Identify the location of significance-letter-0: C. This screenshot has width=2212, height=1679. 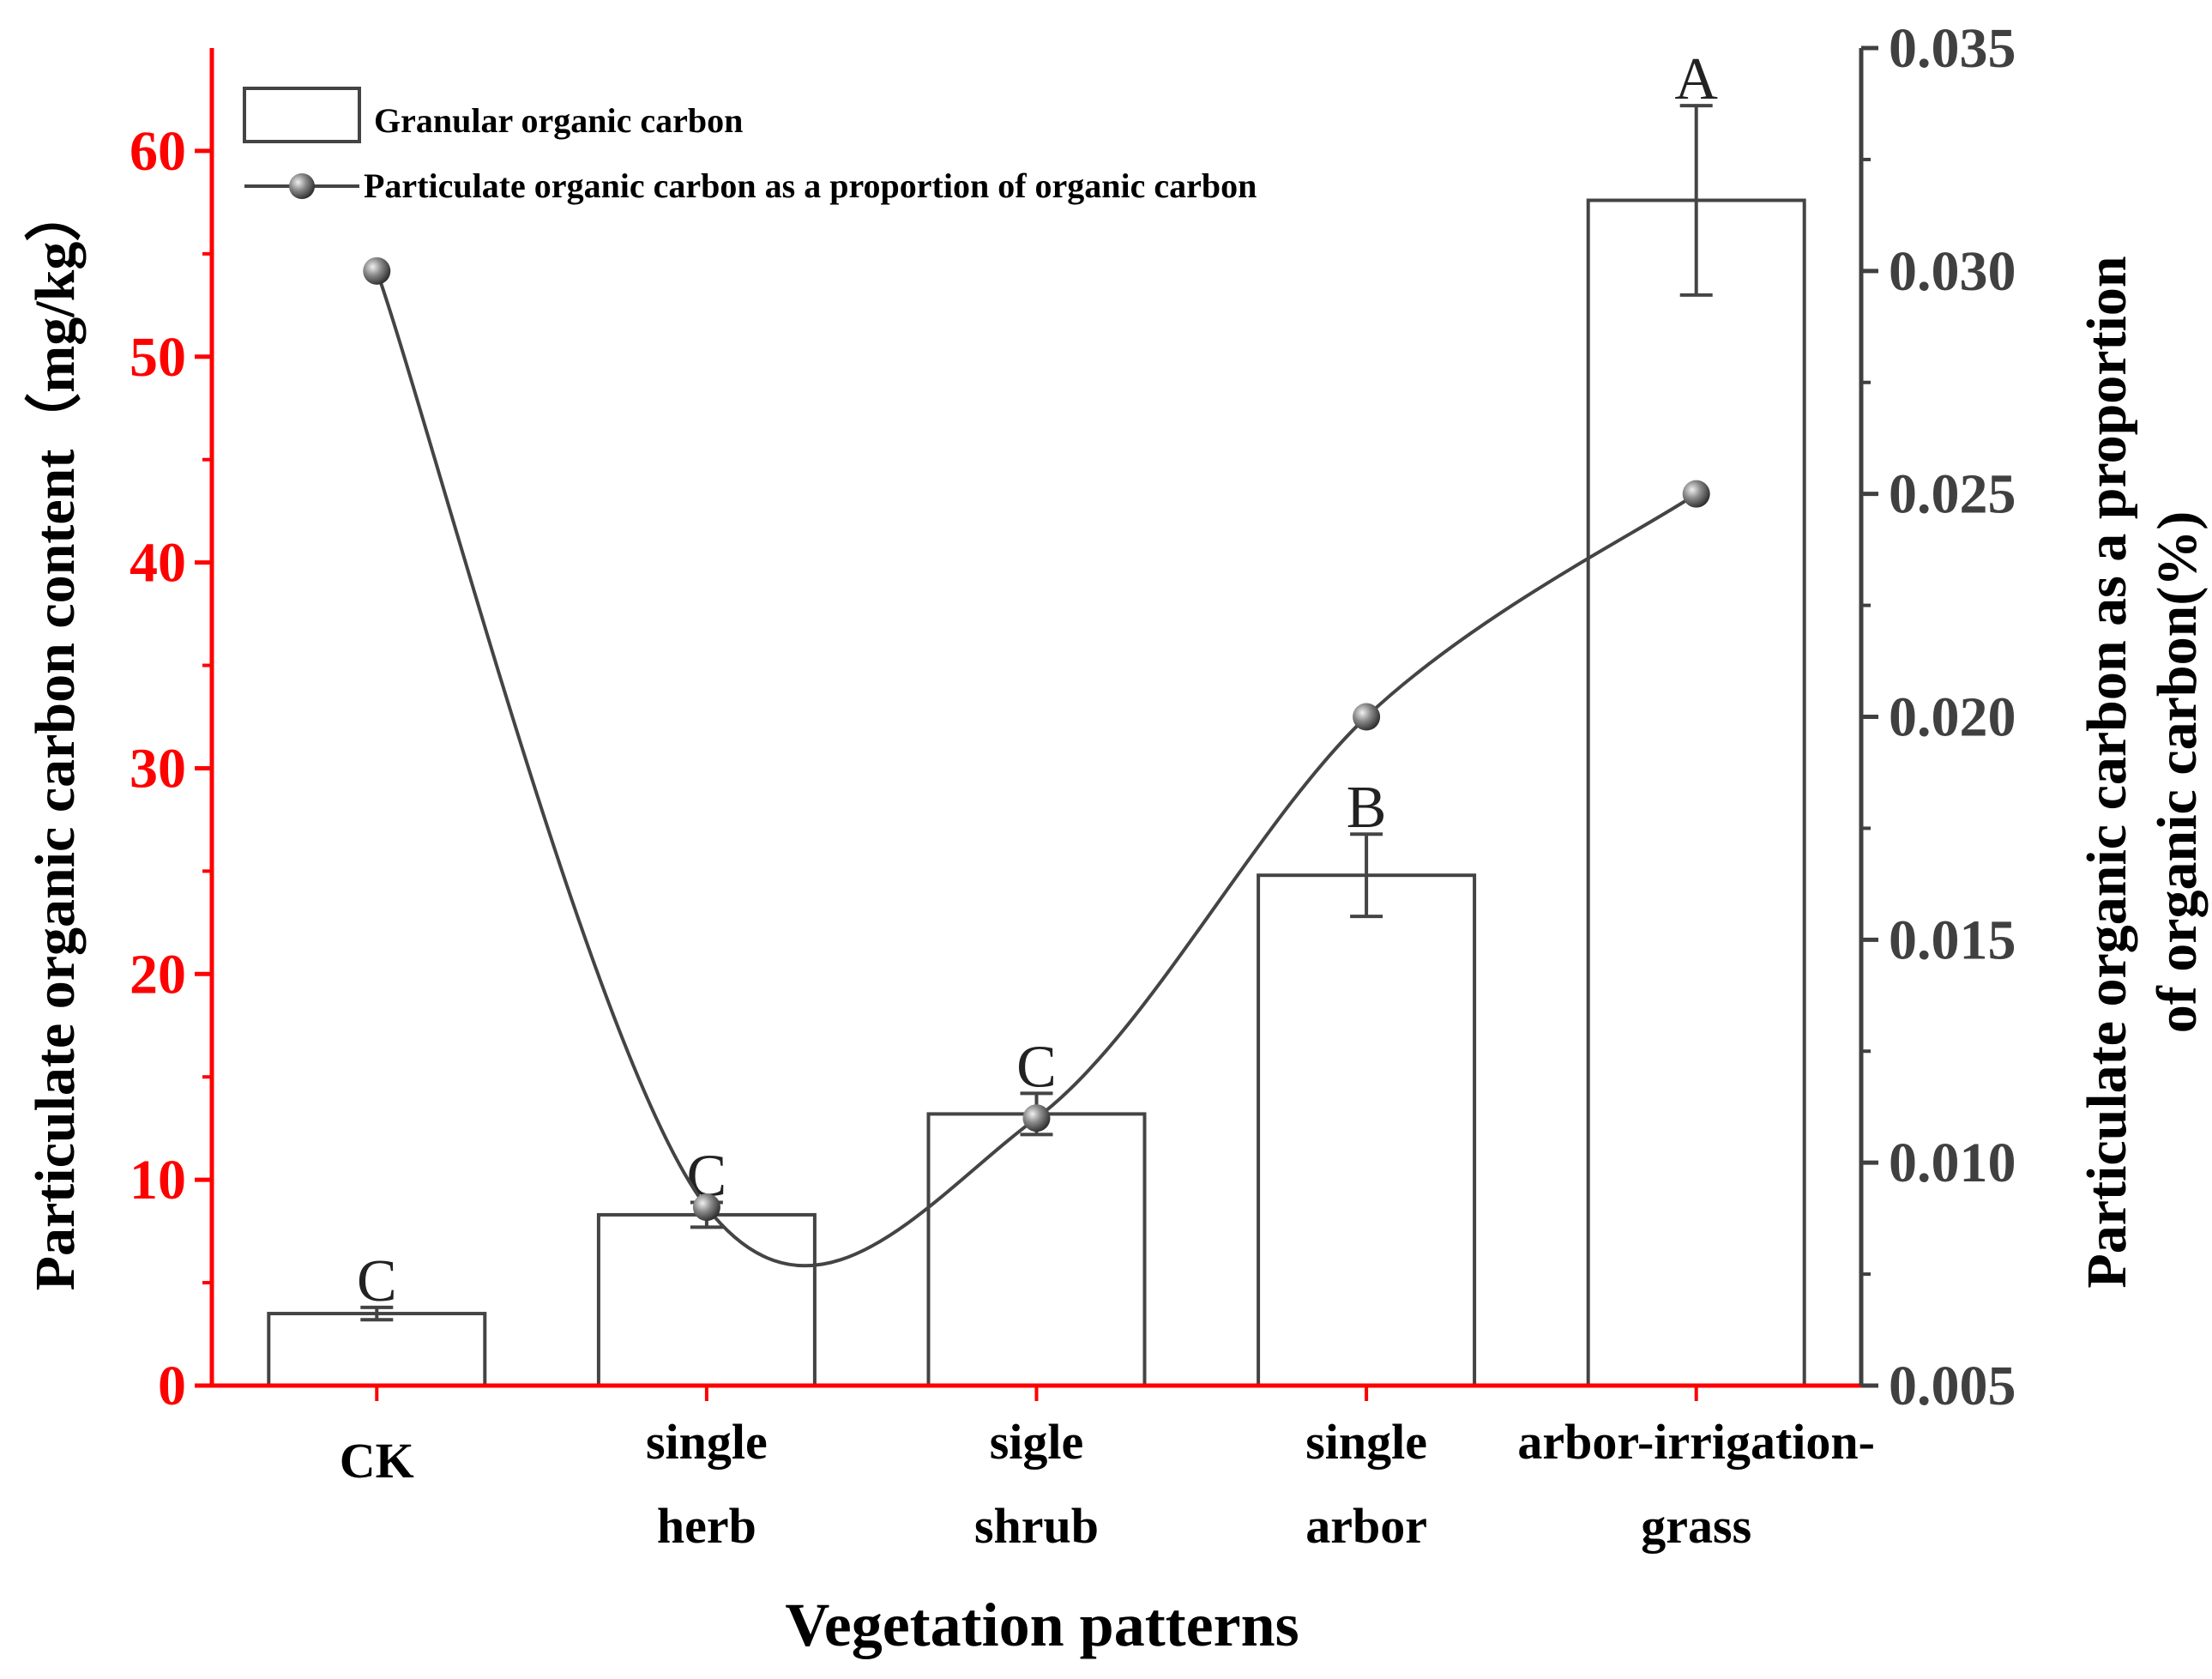
(377, 1281).